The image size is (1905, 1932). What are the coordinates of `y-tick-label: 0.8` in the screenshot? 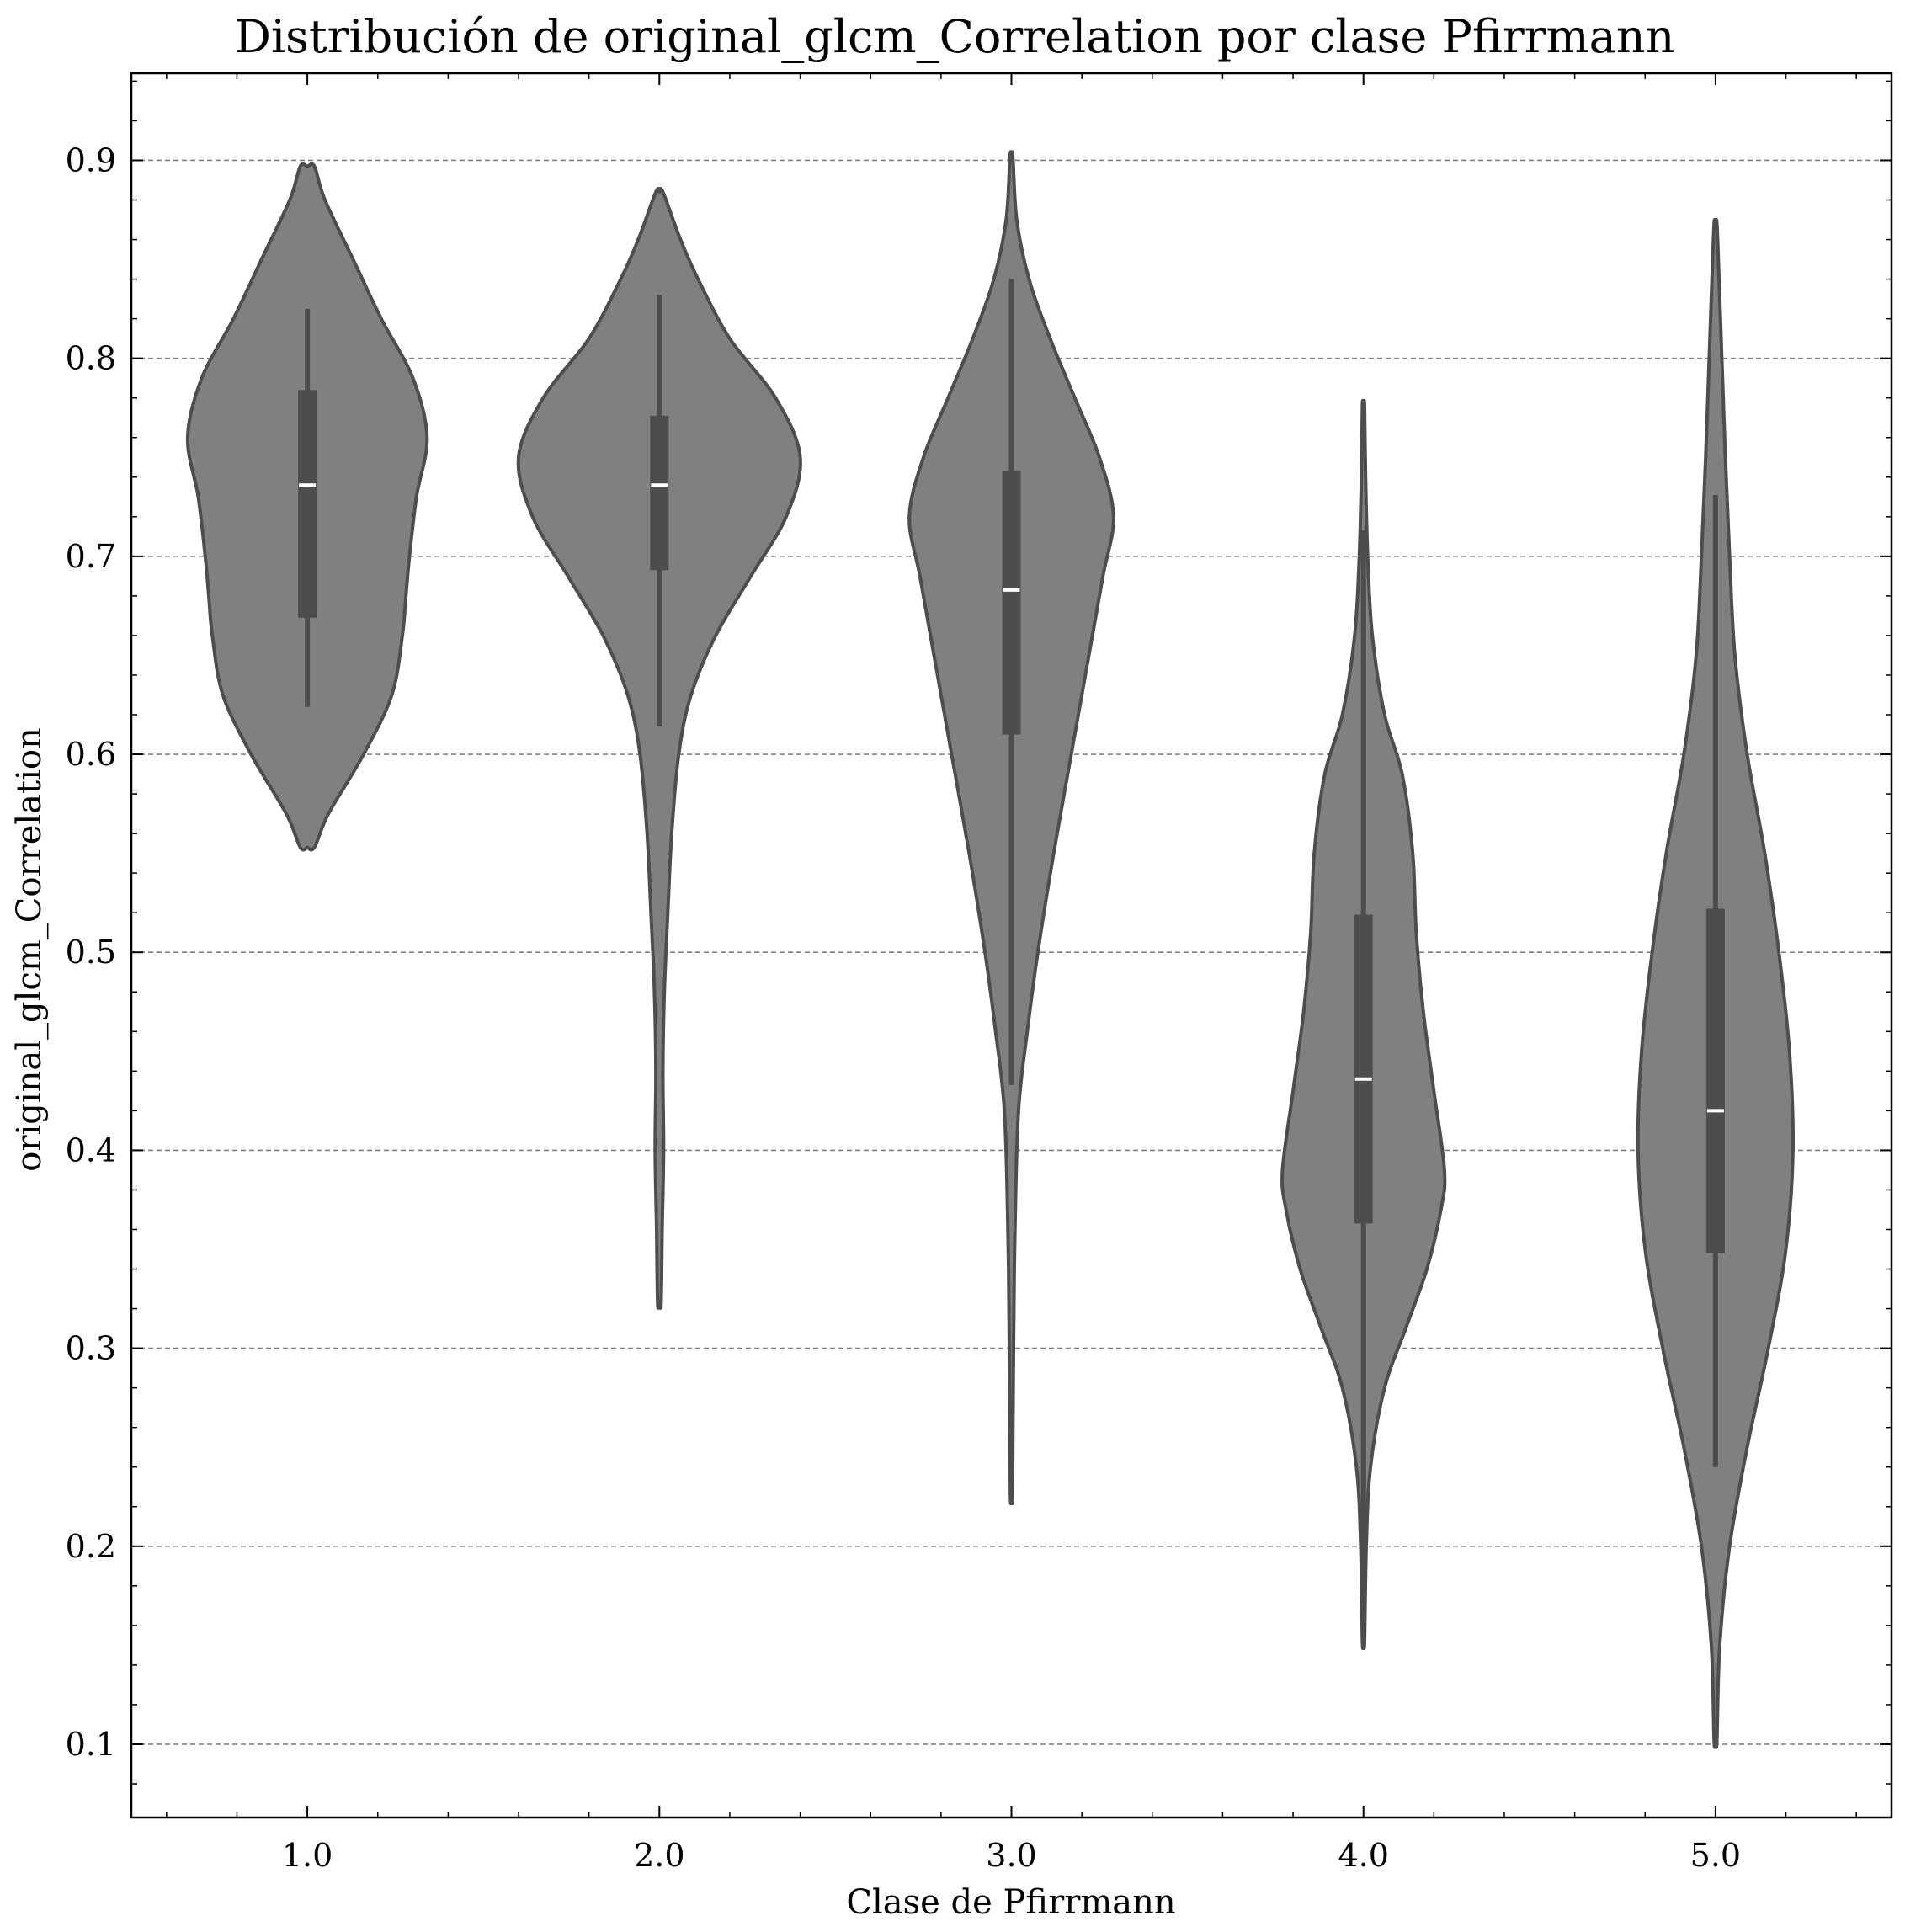 It's located at (91, 359).